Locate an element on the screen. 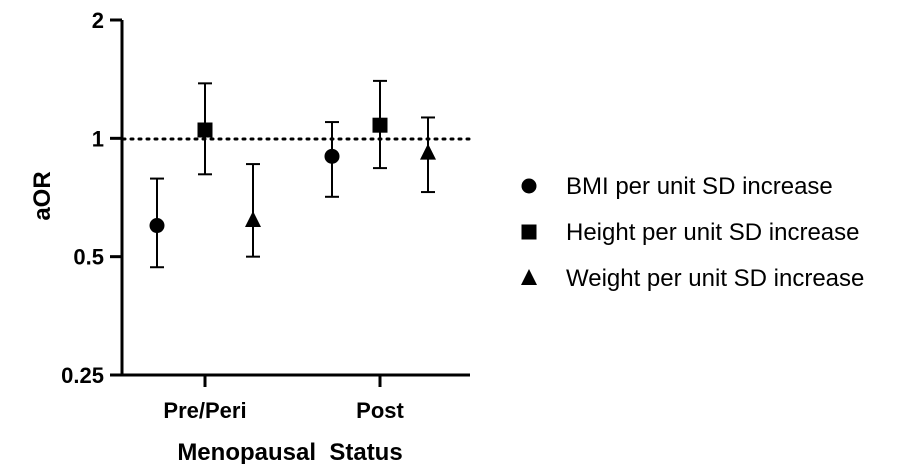  x-tick-label: Post is located at coordinates (380, 410).